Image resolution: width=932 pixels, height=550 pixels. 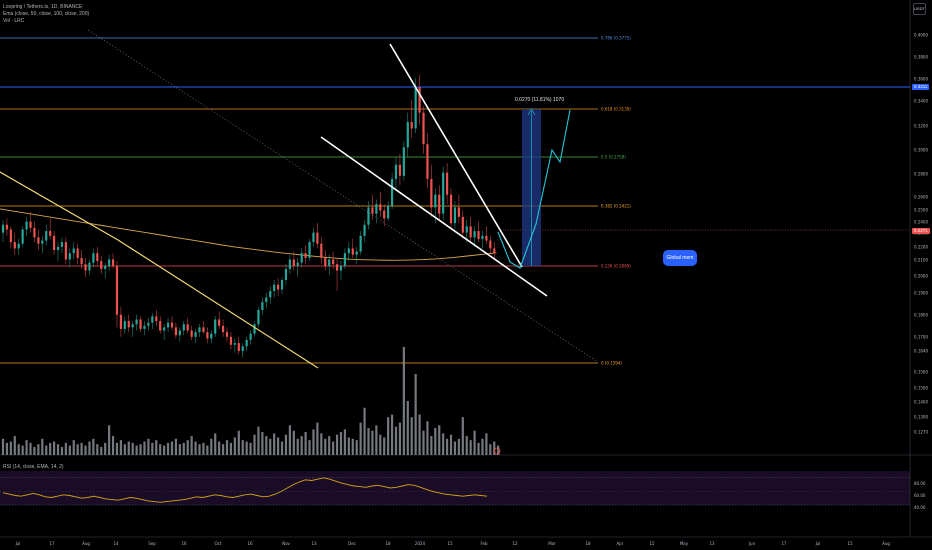 What do you see at coordinates (921, 402) in the screenshot?
I see `price-tick-label: 0.1400` at bounding box center [921, 402].